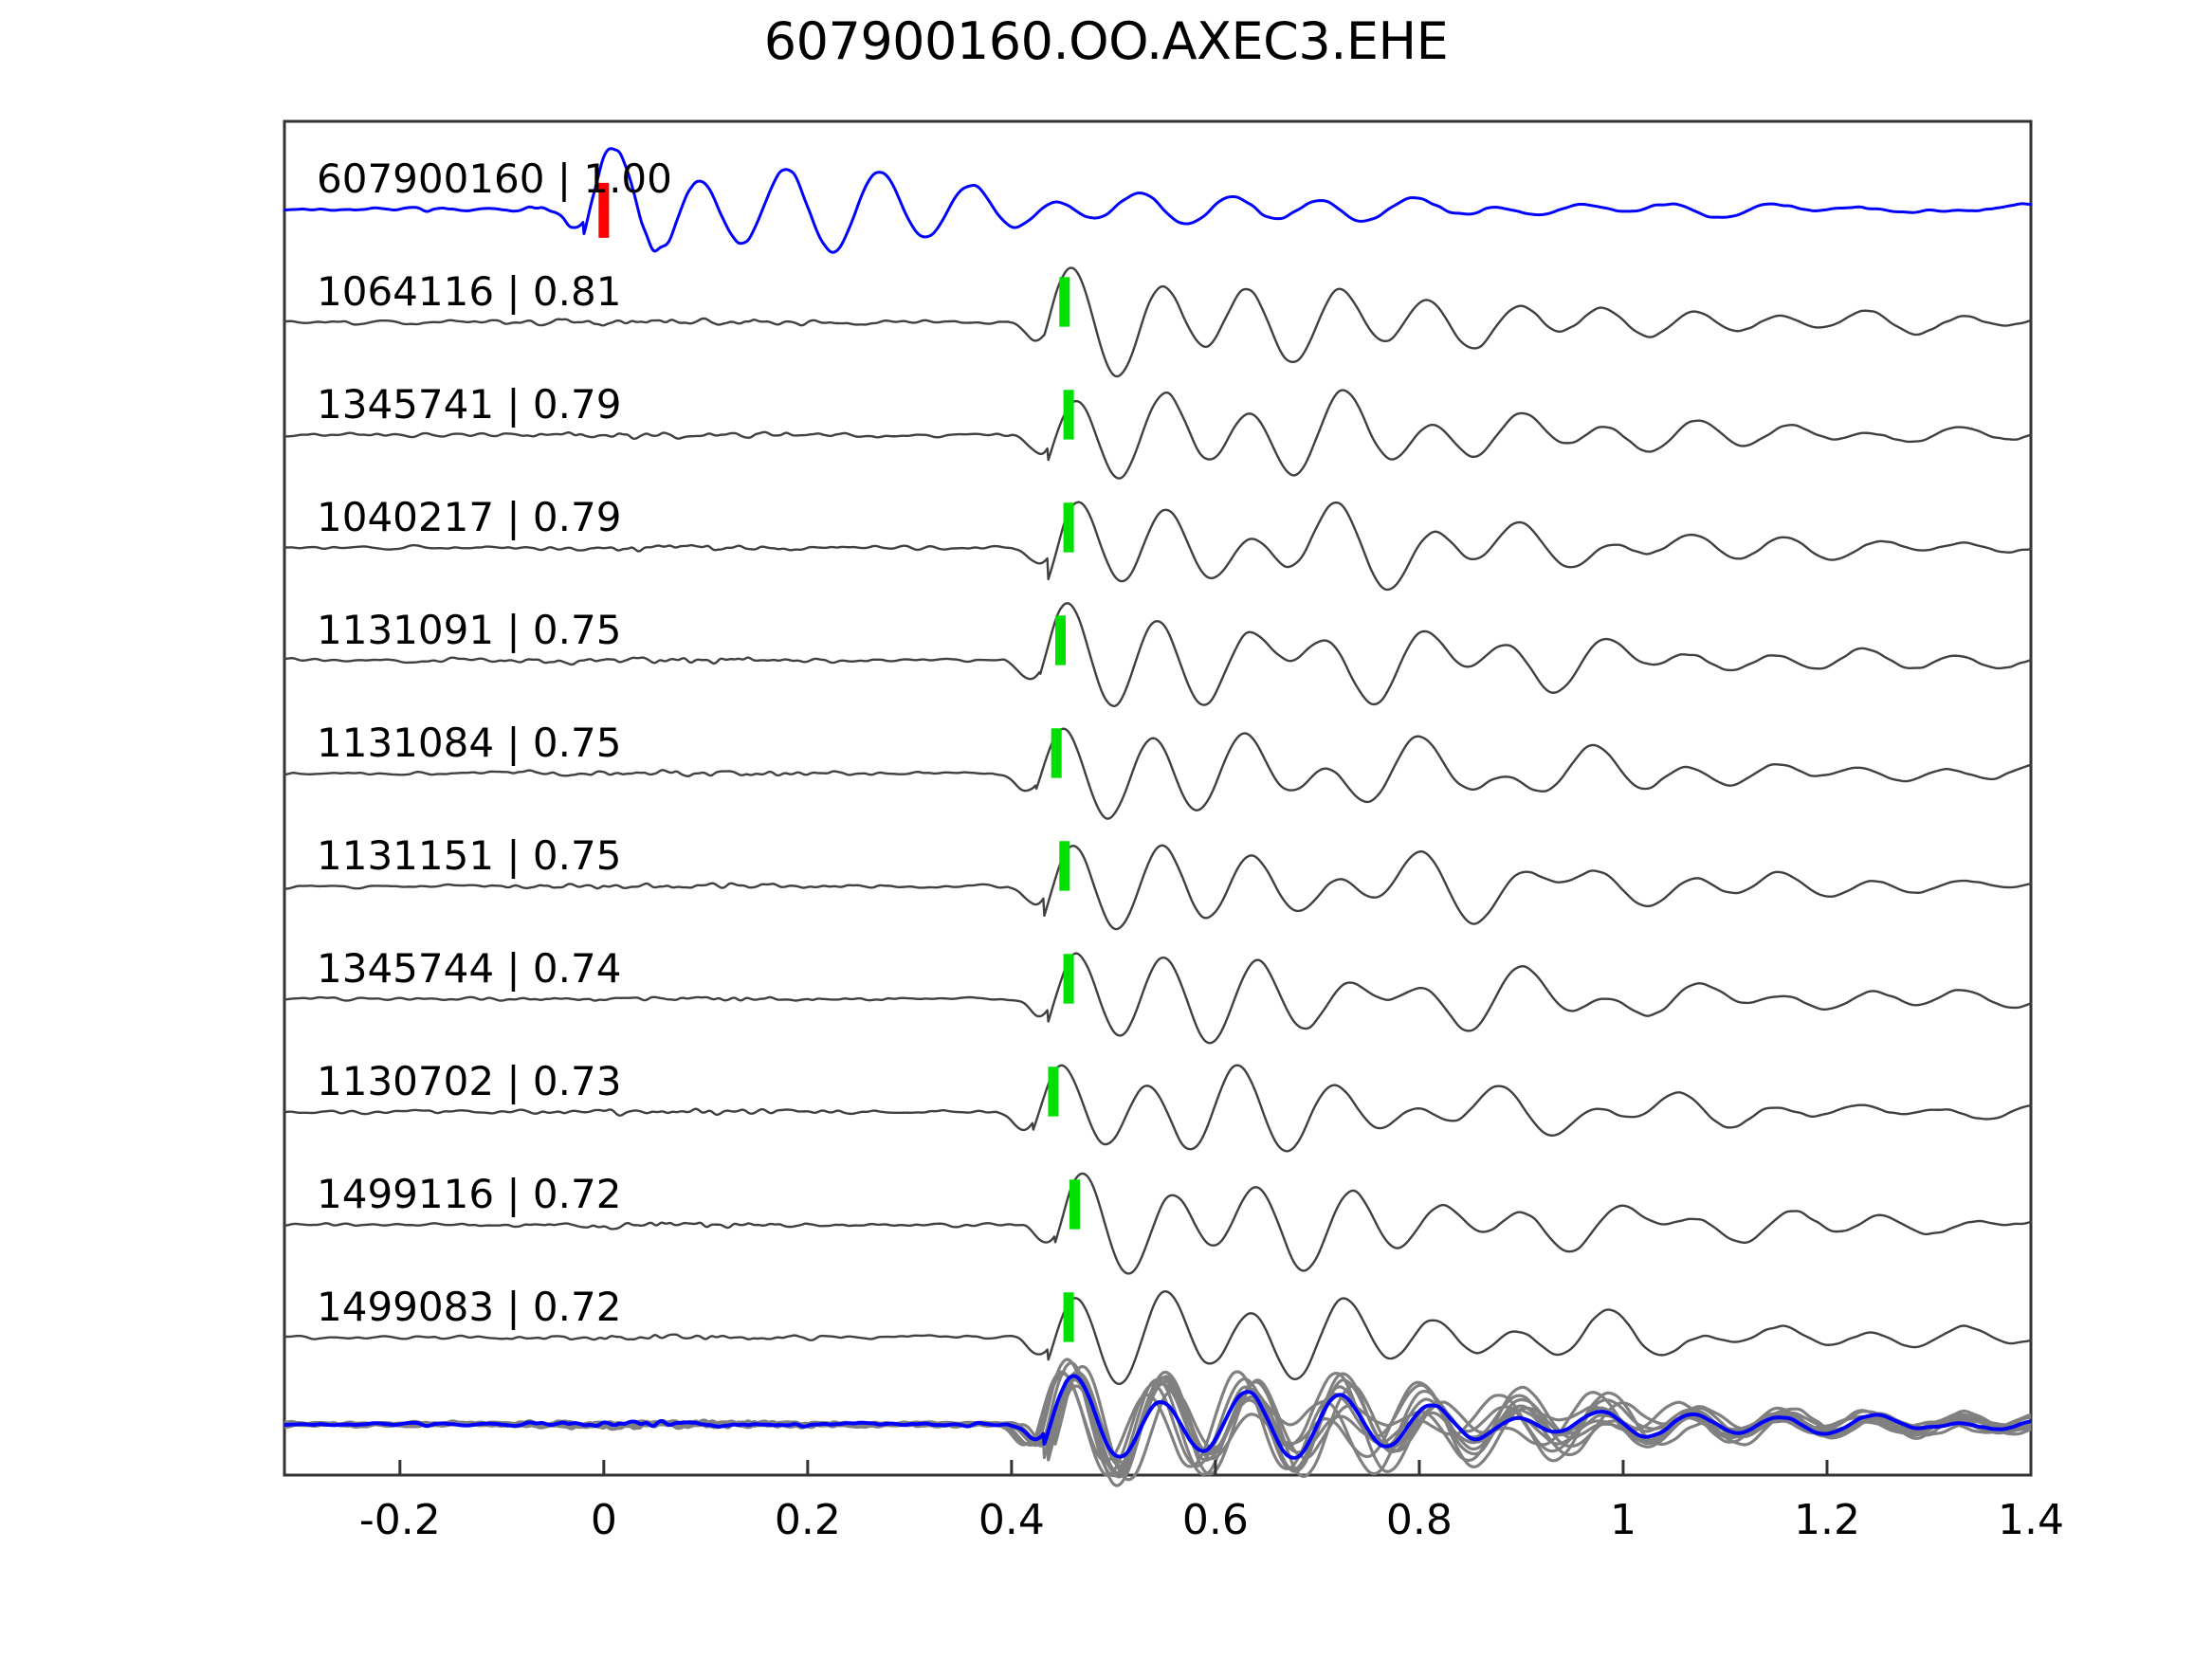 Image resolution: width=2212 pixels, height=1659 pixels. What do you see at coordinates (469, 517) in the screenshot?
I see `trace-label: 1040217 | 0.79` at bounding box center [469, 517].